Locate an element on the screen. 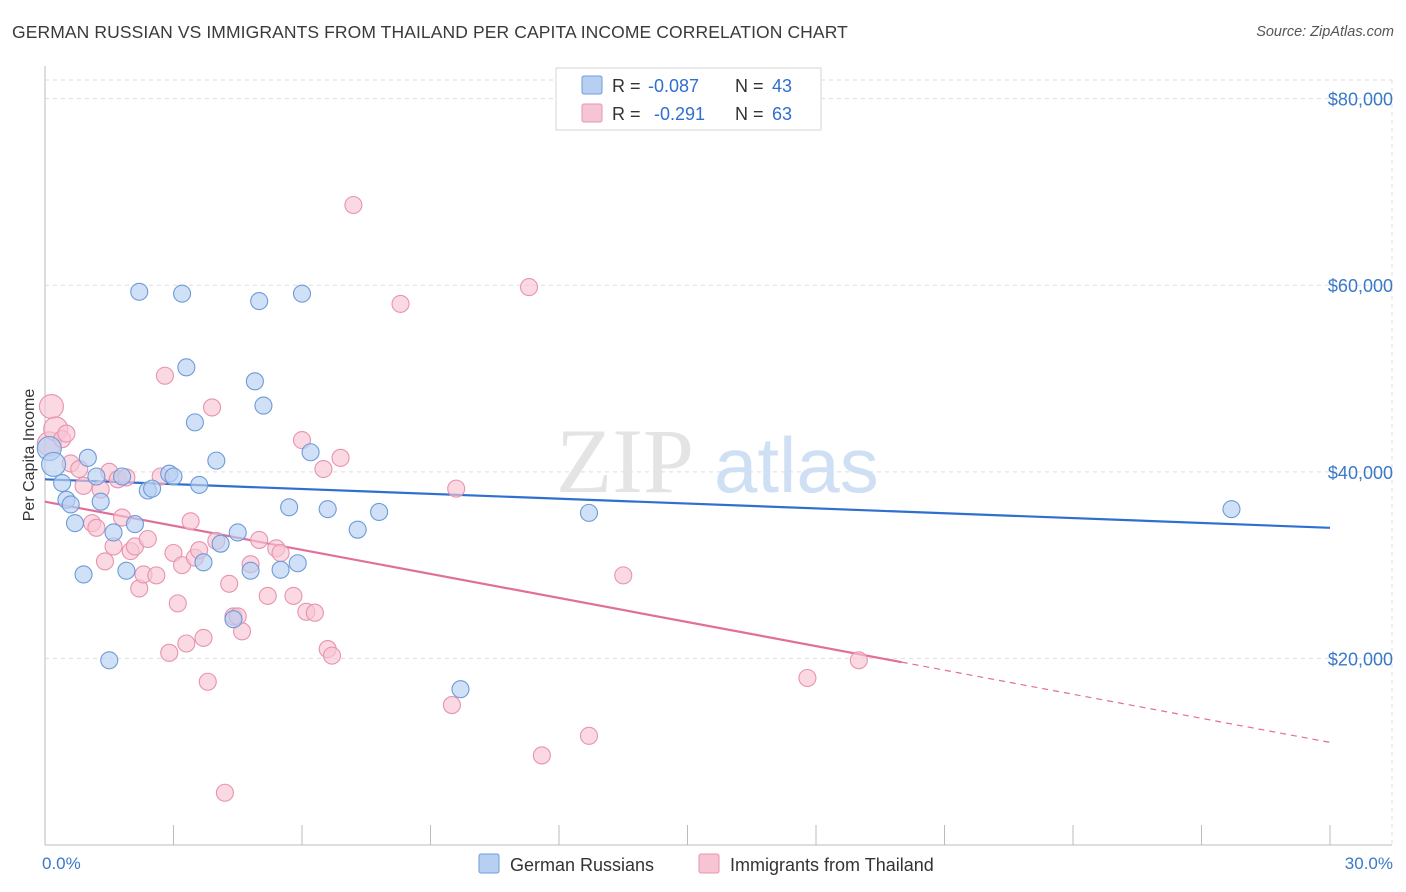 This screenshot has height=892, width=1406. legend-swatch-blue is located at coordinates (592, 85).